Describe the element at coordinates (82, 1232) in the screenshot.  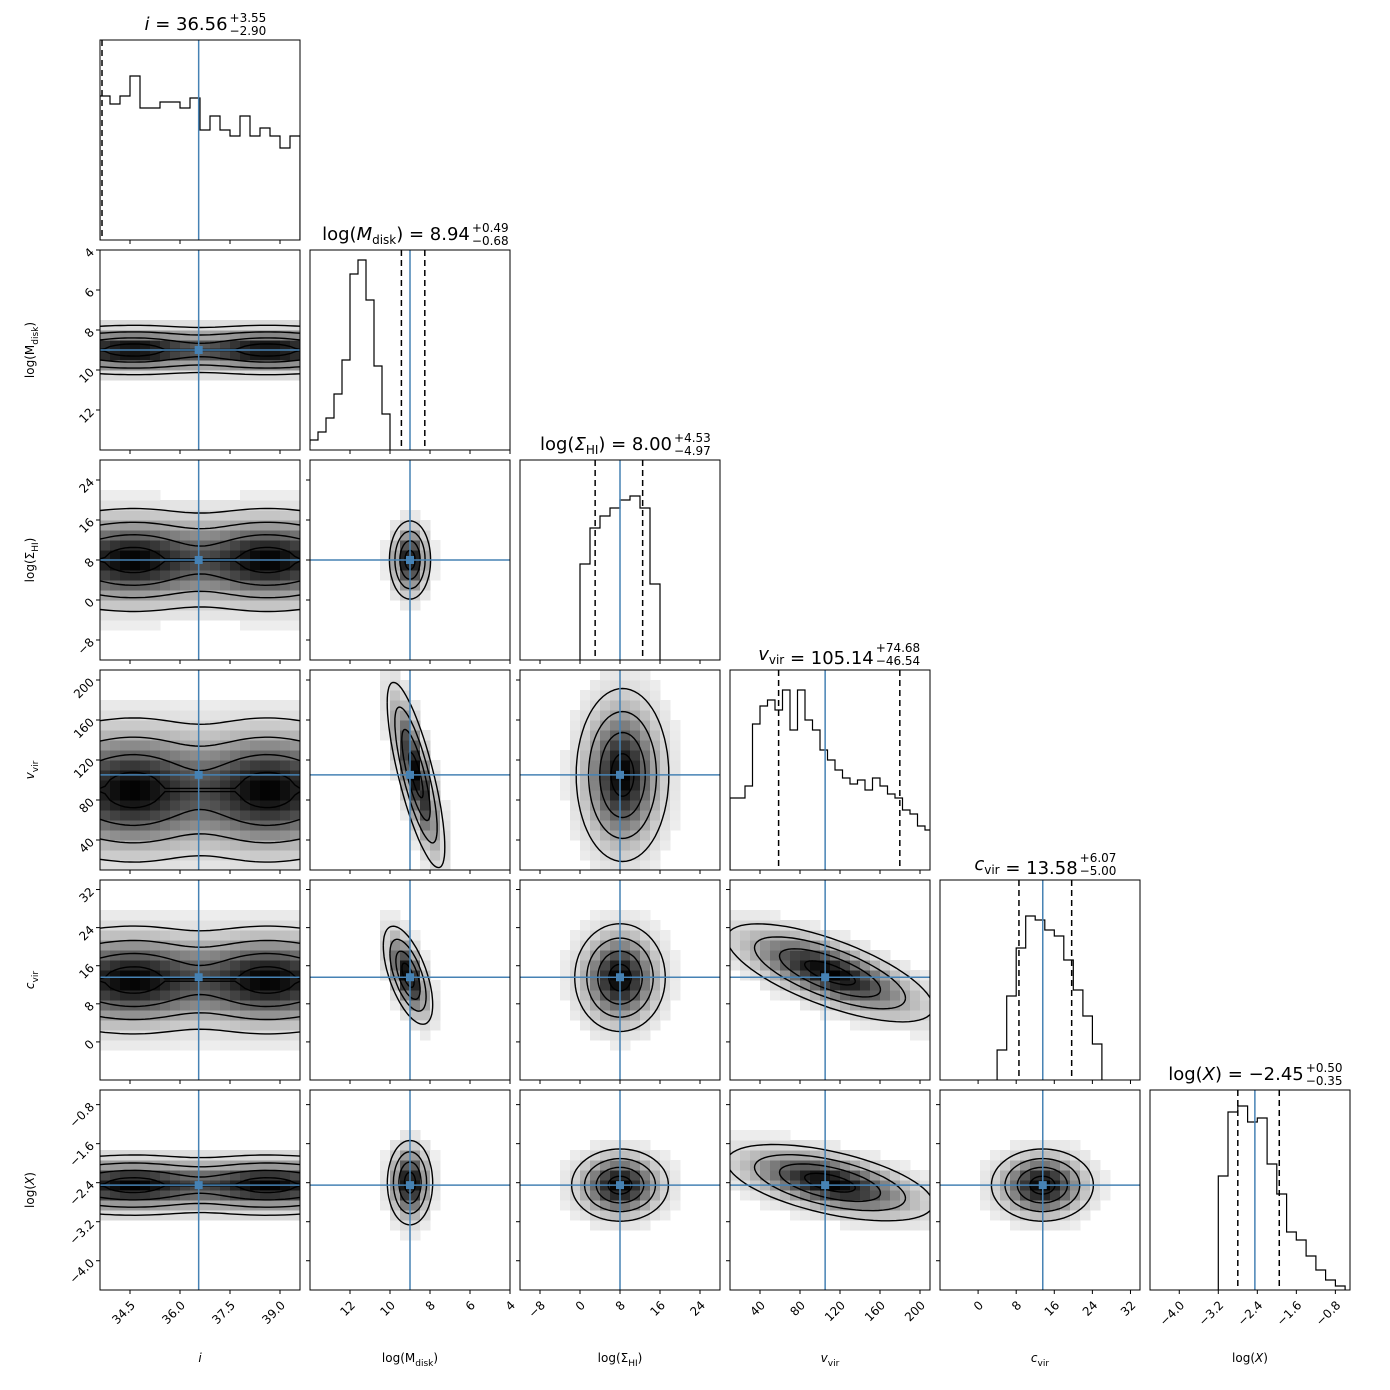
I see `y-tick-label: −3.2` at that location.